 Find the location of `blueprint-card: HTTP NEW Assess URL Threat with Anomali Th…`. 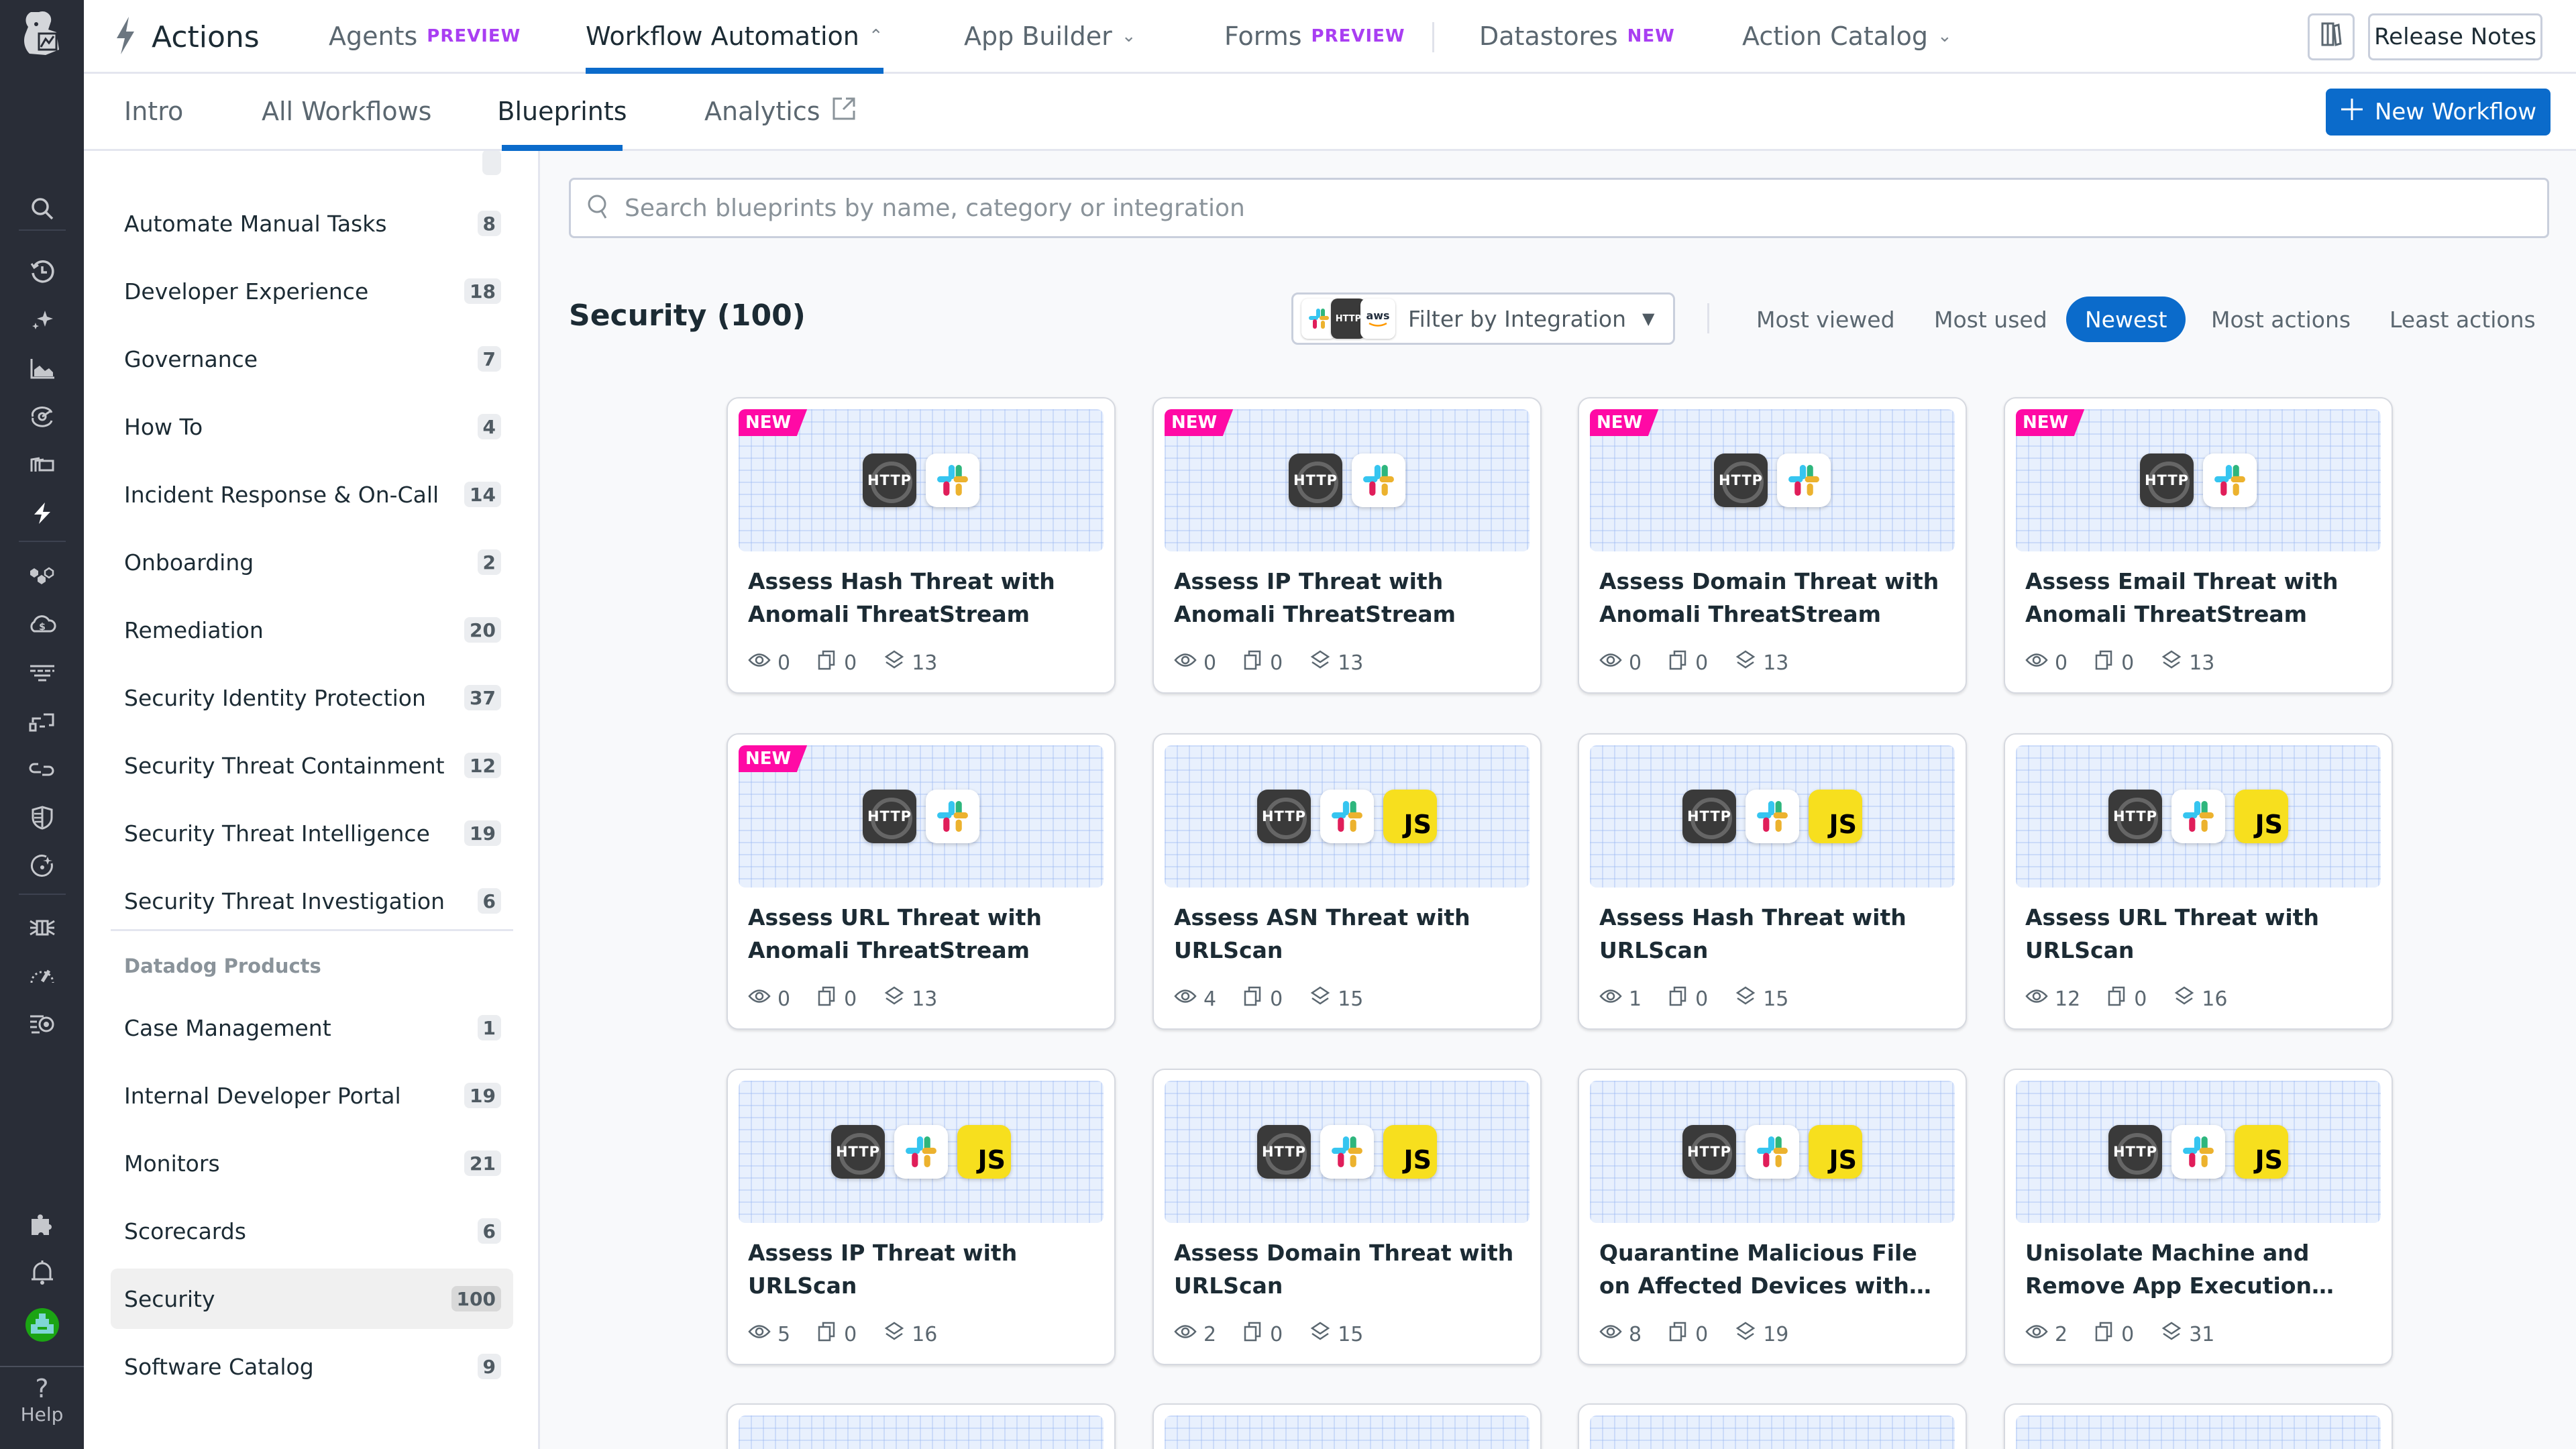

blueprint-card: HTTP NEW Assess URL Threat with Anomali Th… is located at coordinates (921, 881).